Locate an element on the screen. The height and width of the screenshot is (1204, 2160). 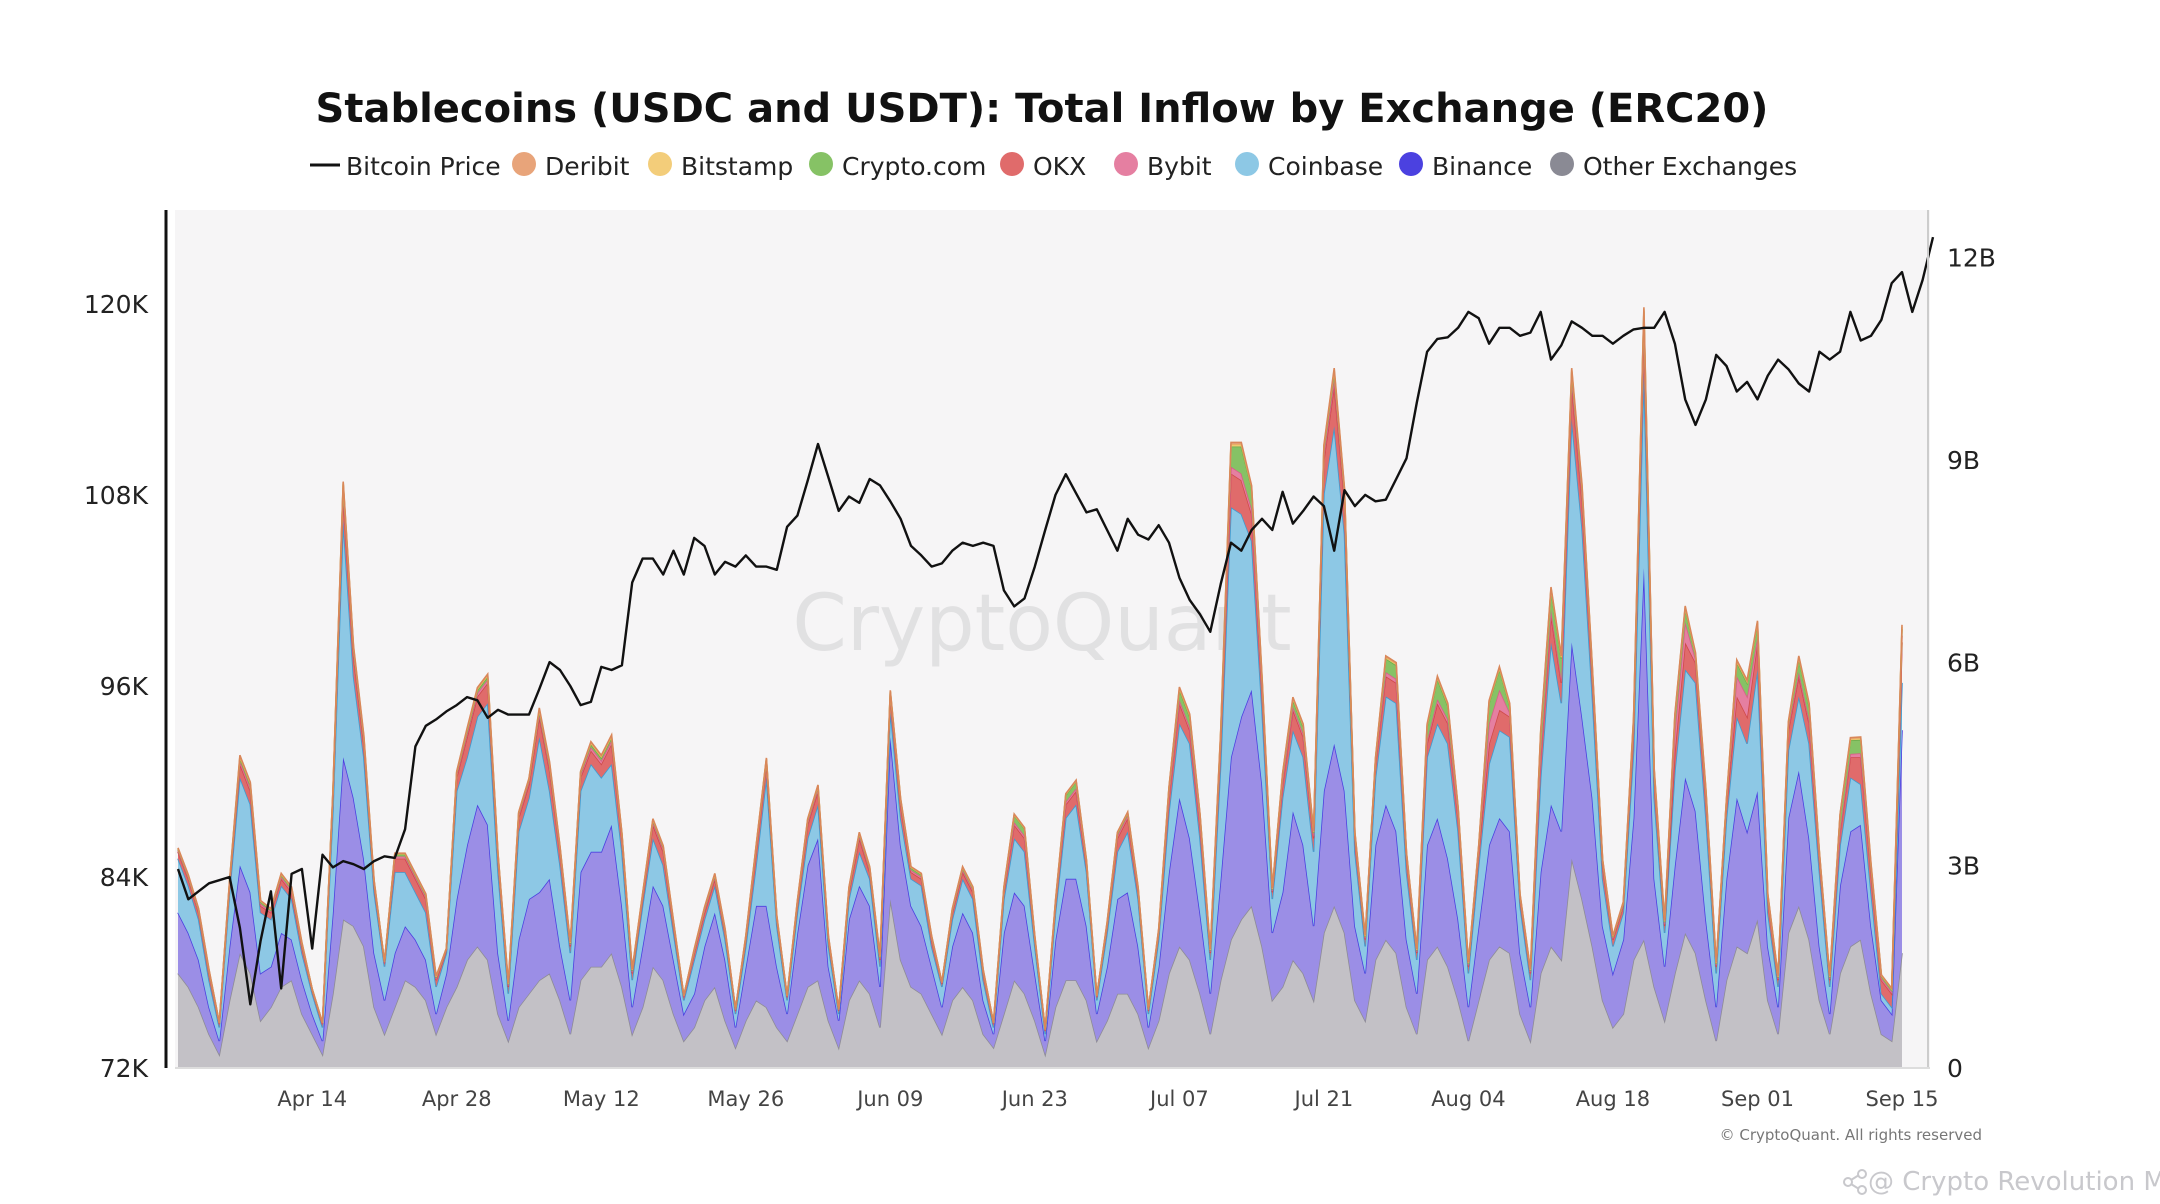
legend-label: Bitcoin Price is located at coordinates (423, 166).